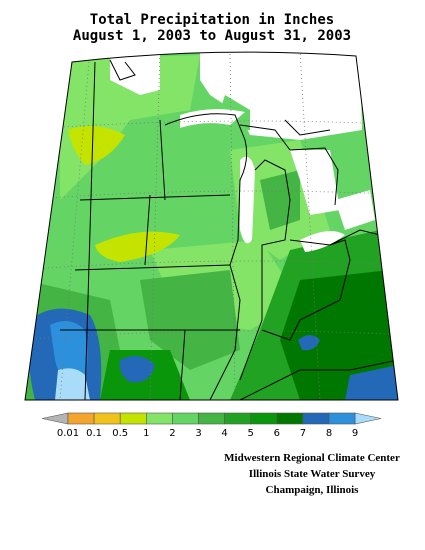 This screenshot has width=425, height=550. Describe the element at coordinates (312, 458) in the screenshot. I see `credit-line: Midwestern Regional Climate Center` at that location.